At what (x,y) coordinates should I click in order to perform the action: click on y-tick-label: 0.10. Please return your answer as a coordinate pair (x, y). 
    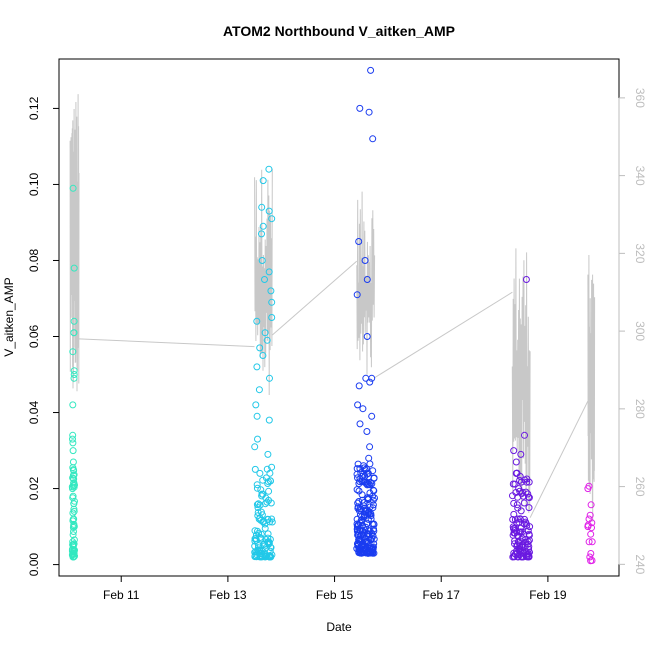
    Looking at the image, I should click on (34, 184).